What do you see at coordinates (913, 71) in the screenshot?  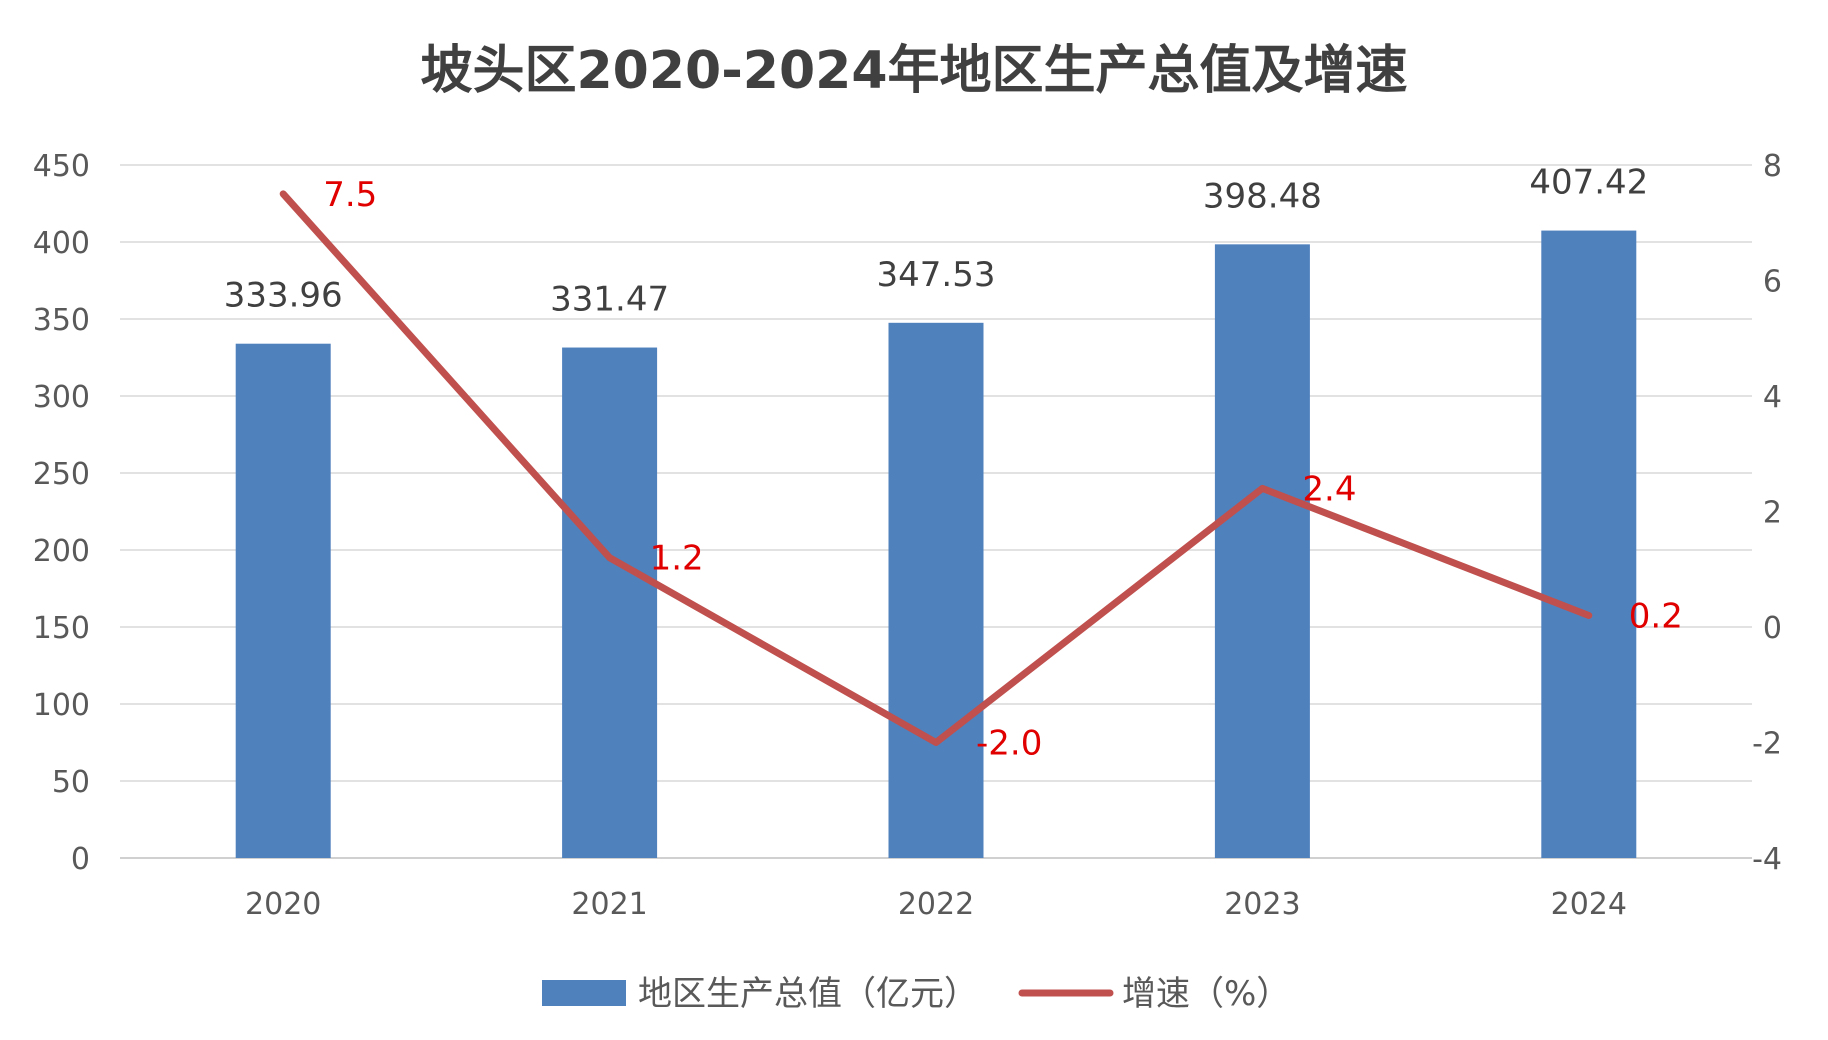 I see `chart-title: 坡头区2020-2024年地区生产总值及增速` at bounding box center [913, 71].